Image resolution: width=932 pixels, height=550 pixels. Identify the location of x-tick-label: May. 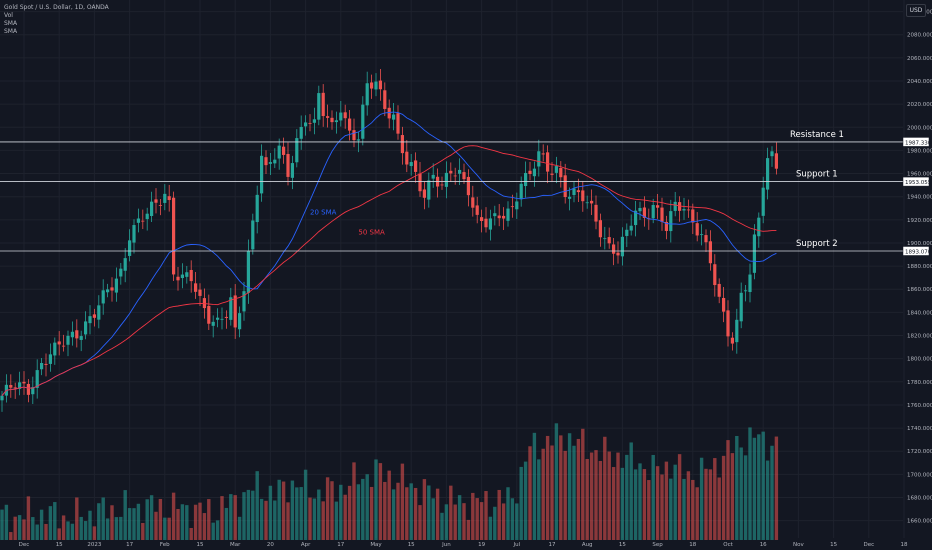
(376, 545).